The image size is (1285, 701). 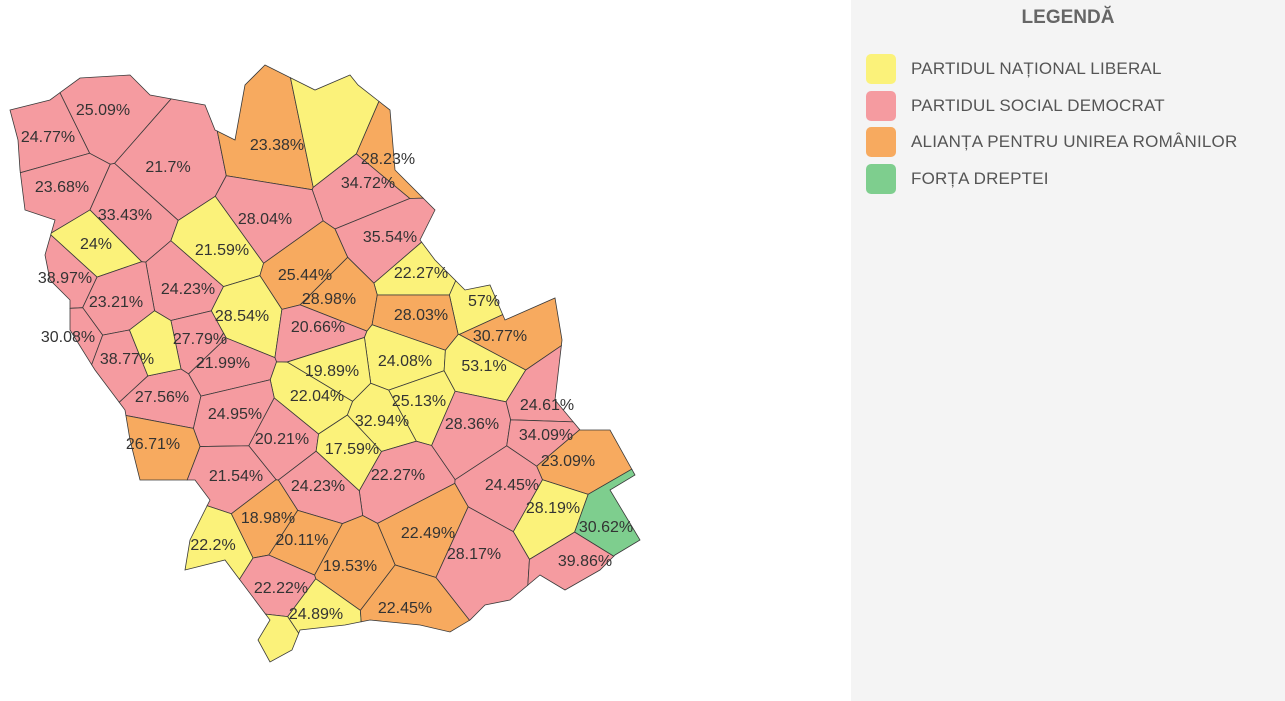 What do you see at coordinates (329, 299) in the screenshot?
I see `region-label: 28.98%` at bounding box center [329, 299].